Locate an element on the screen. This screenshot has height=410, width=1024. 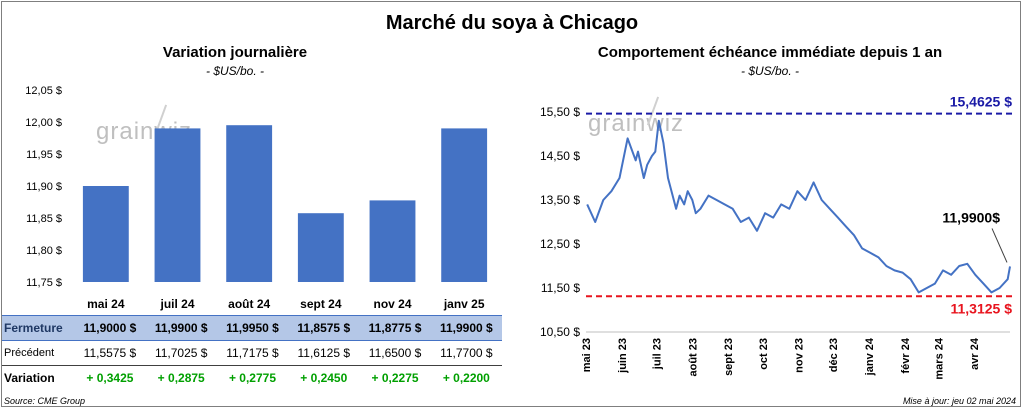
source-note: Source: CME Group is located at coordinates (45, 401).